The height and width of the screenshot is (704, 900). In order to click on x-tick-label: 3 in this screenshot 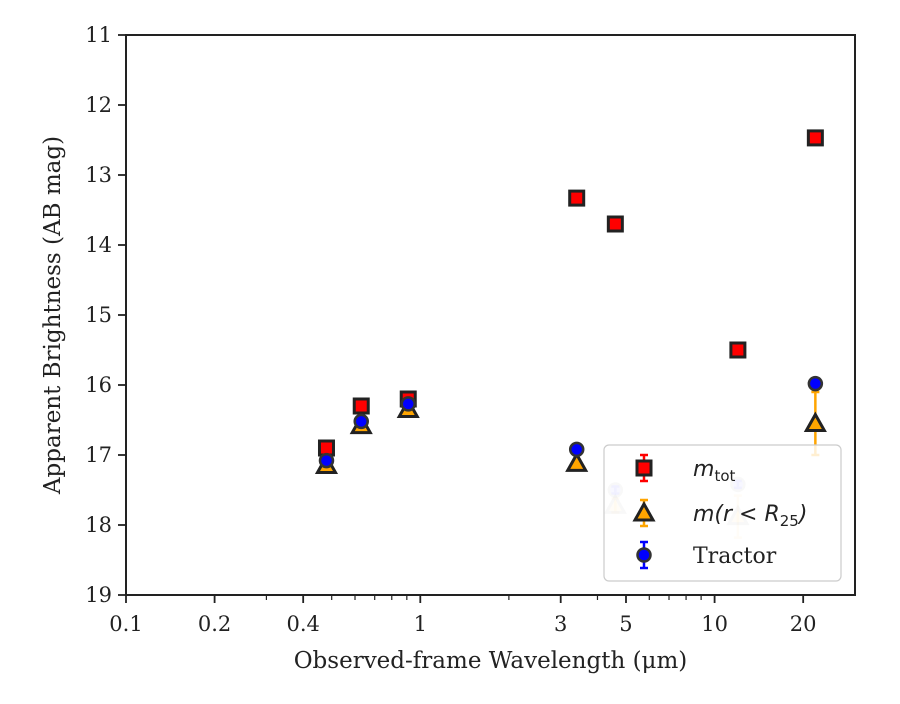, I will do `click(560, 624)`.